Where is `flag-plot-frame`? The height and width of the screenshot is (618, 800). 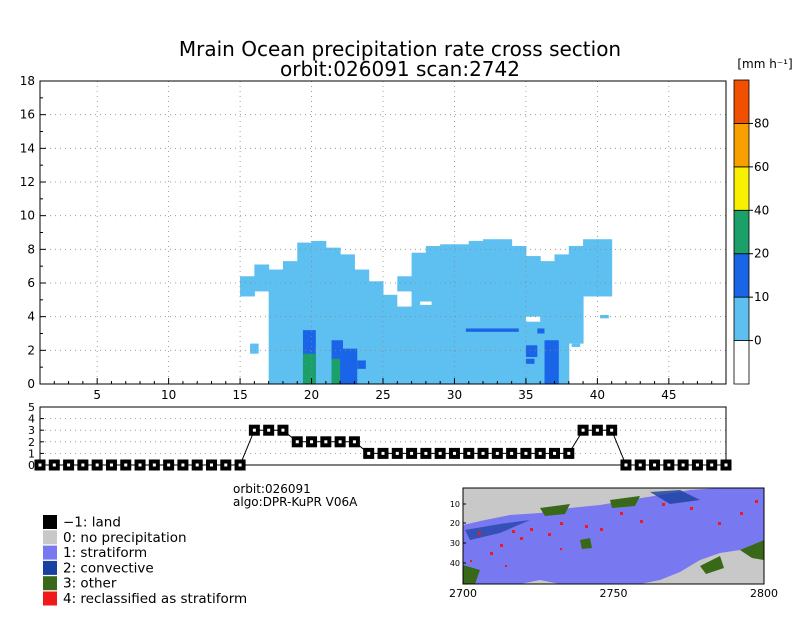 flag-plot-frame is located at coordinates (383, 436).